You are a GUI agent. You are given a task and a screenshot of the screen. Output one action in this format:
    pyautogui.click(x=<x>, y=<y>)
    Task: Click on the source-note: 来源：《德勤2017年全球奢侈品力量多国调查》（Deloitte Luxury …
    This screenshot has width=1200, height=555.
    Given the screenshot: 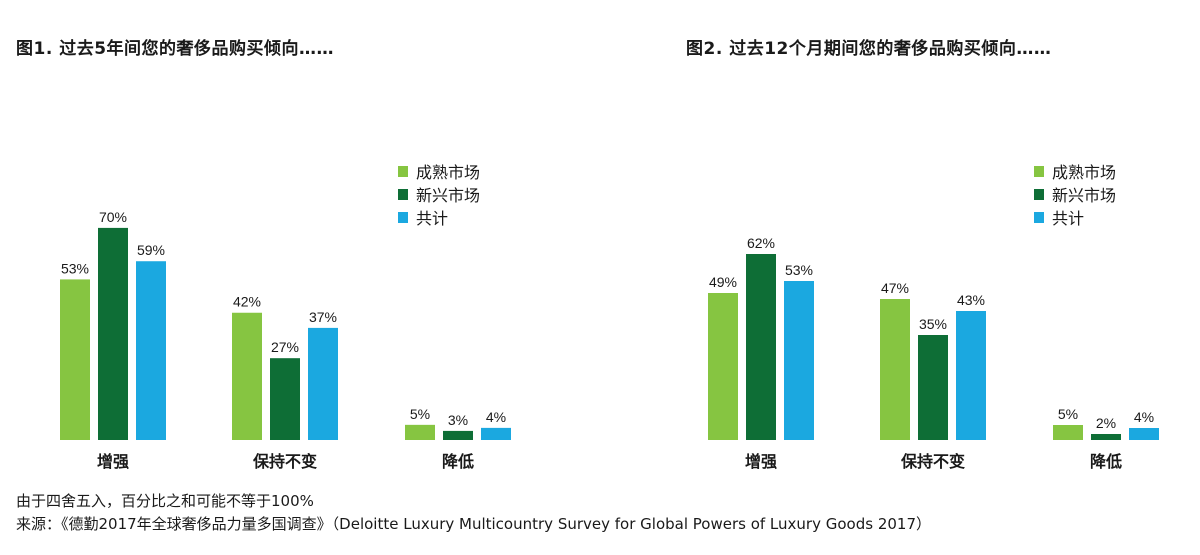 What is the action you would take?
    pyautogui.click(x=473, y=524)
    